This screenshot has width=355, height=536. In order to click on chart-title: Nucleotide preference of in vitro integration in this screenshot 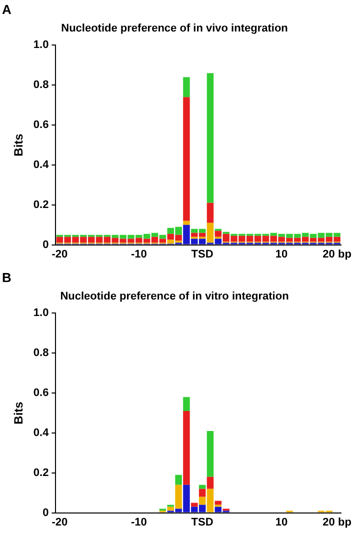, I will do `click(175, 296)`.